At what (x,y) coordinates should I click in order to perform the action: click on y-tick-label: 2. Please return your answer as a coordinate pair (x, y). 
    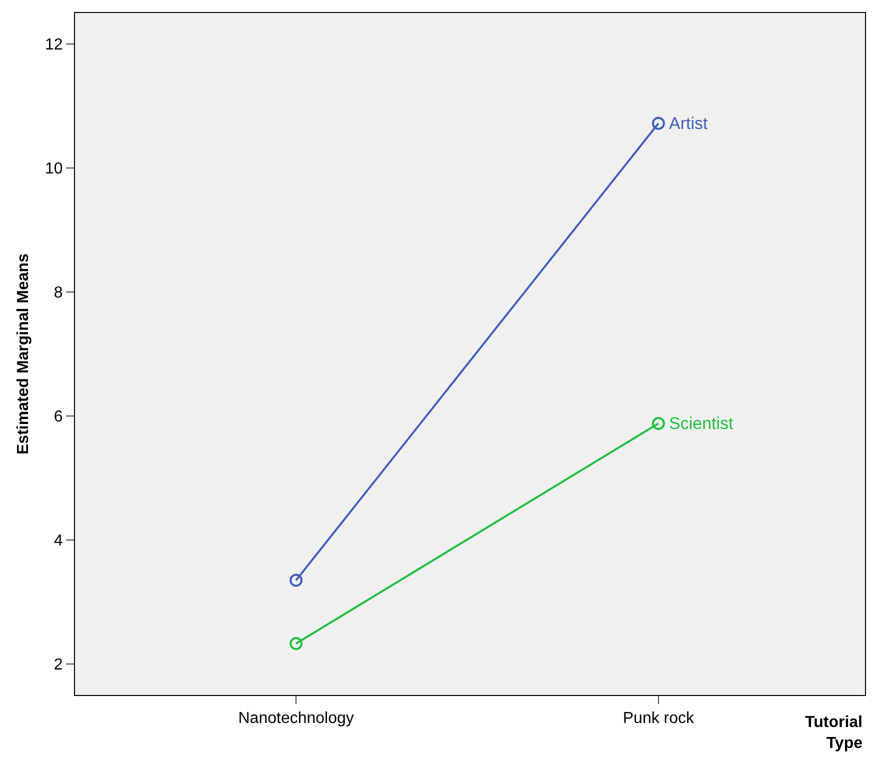
    Looking at the image, I should click on (58, 665).